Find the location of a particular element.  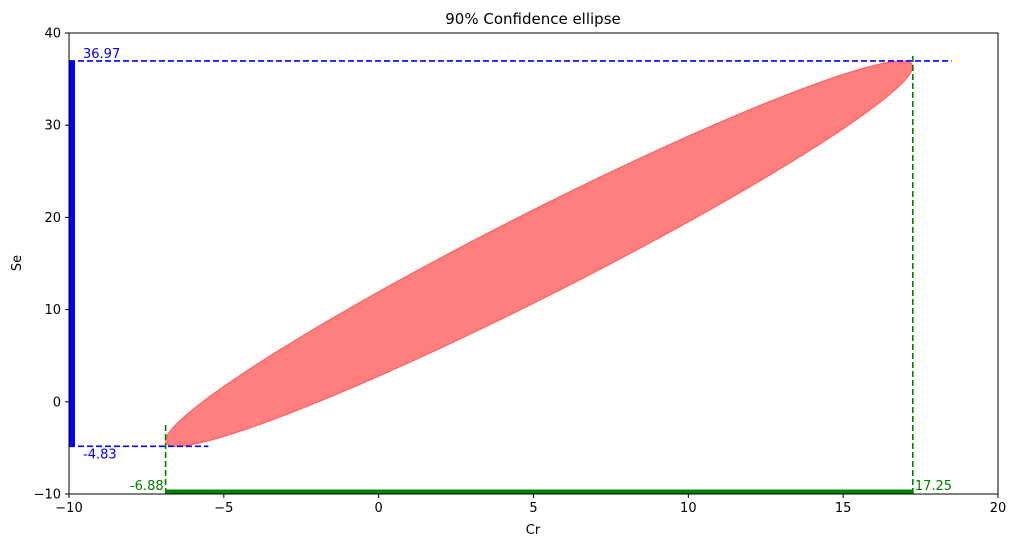

x-tick-label: 15 is located at coordinates (843, 508).